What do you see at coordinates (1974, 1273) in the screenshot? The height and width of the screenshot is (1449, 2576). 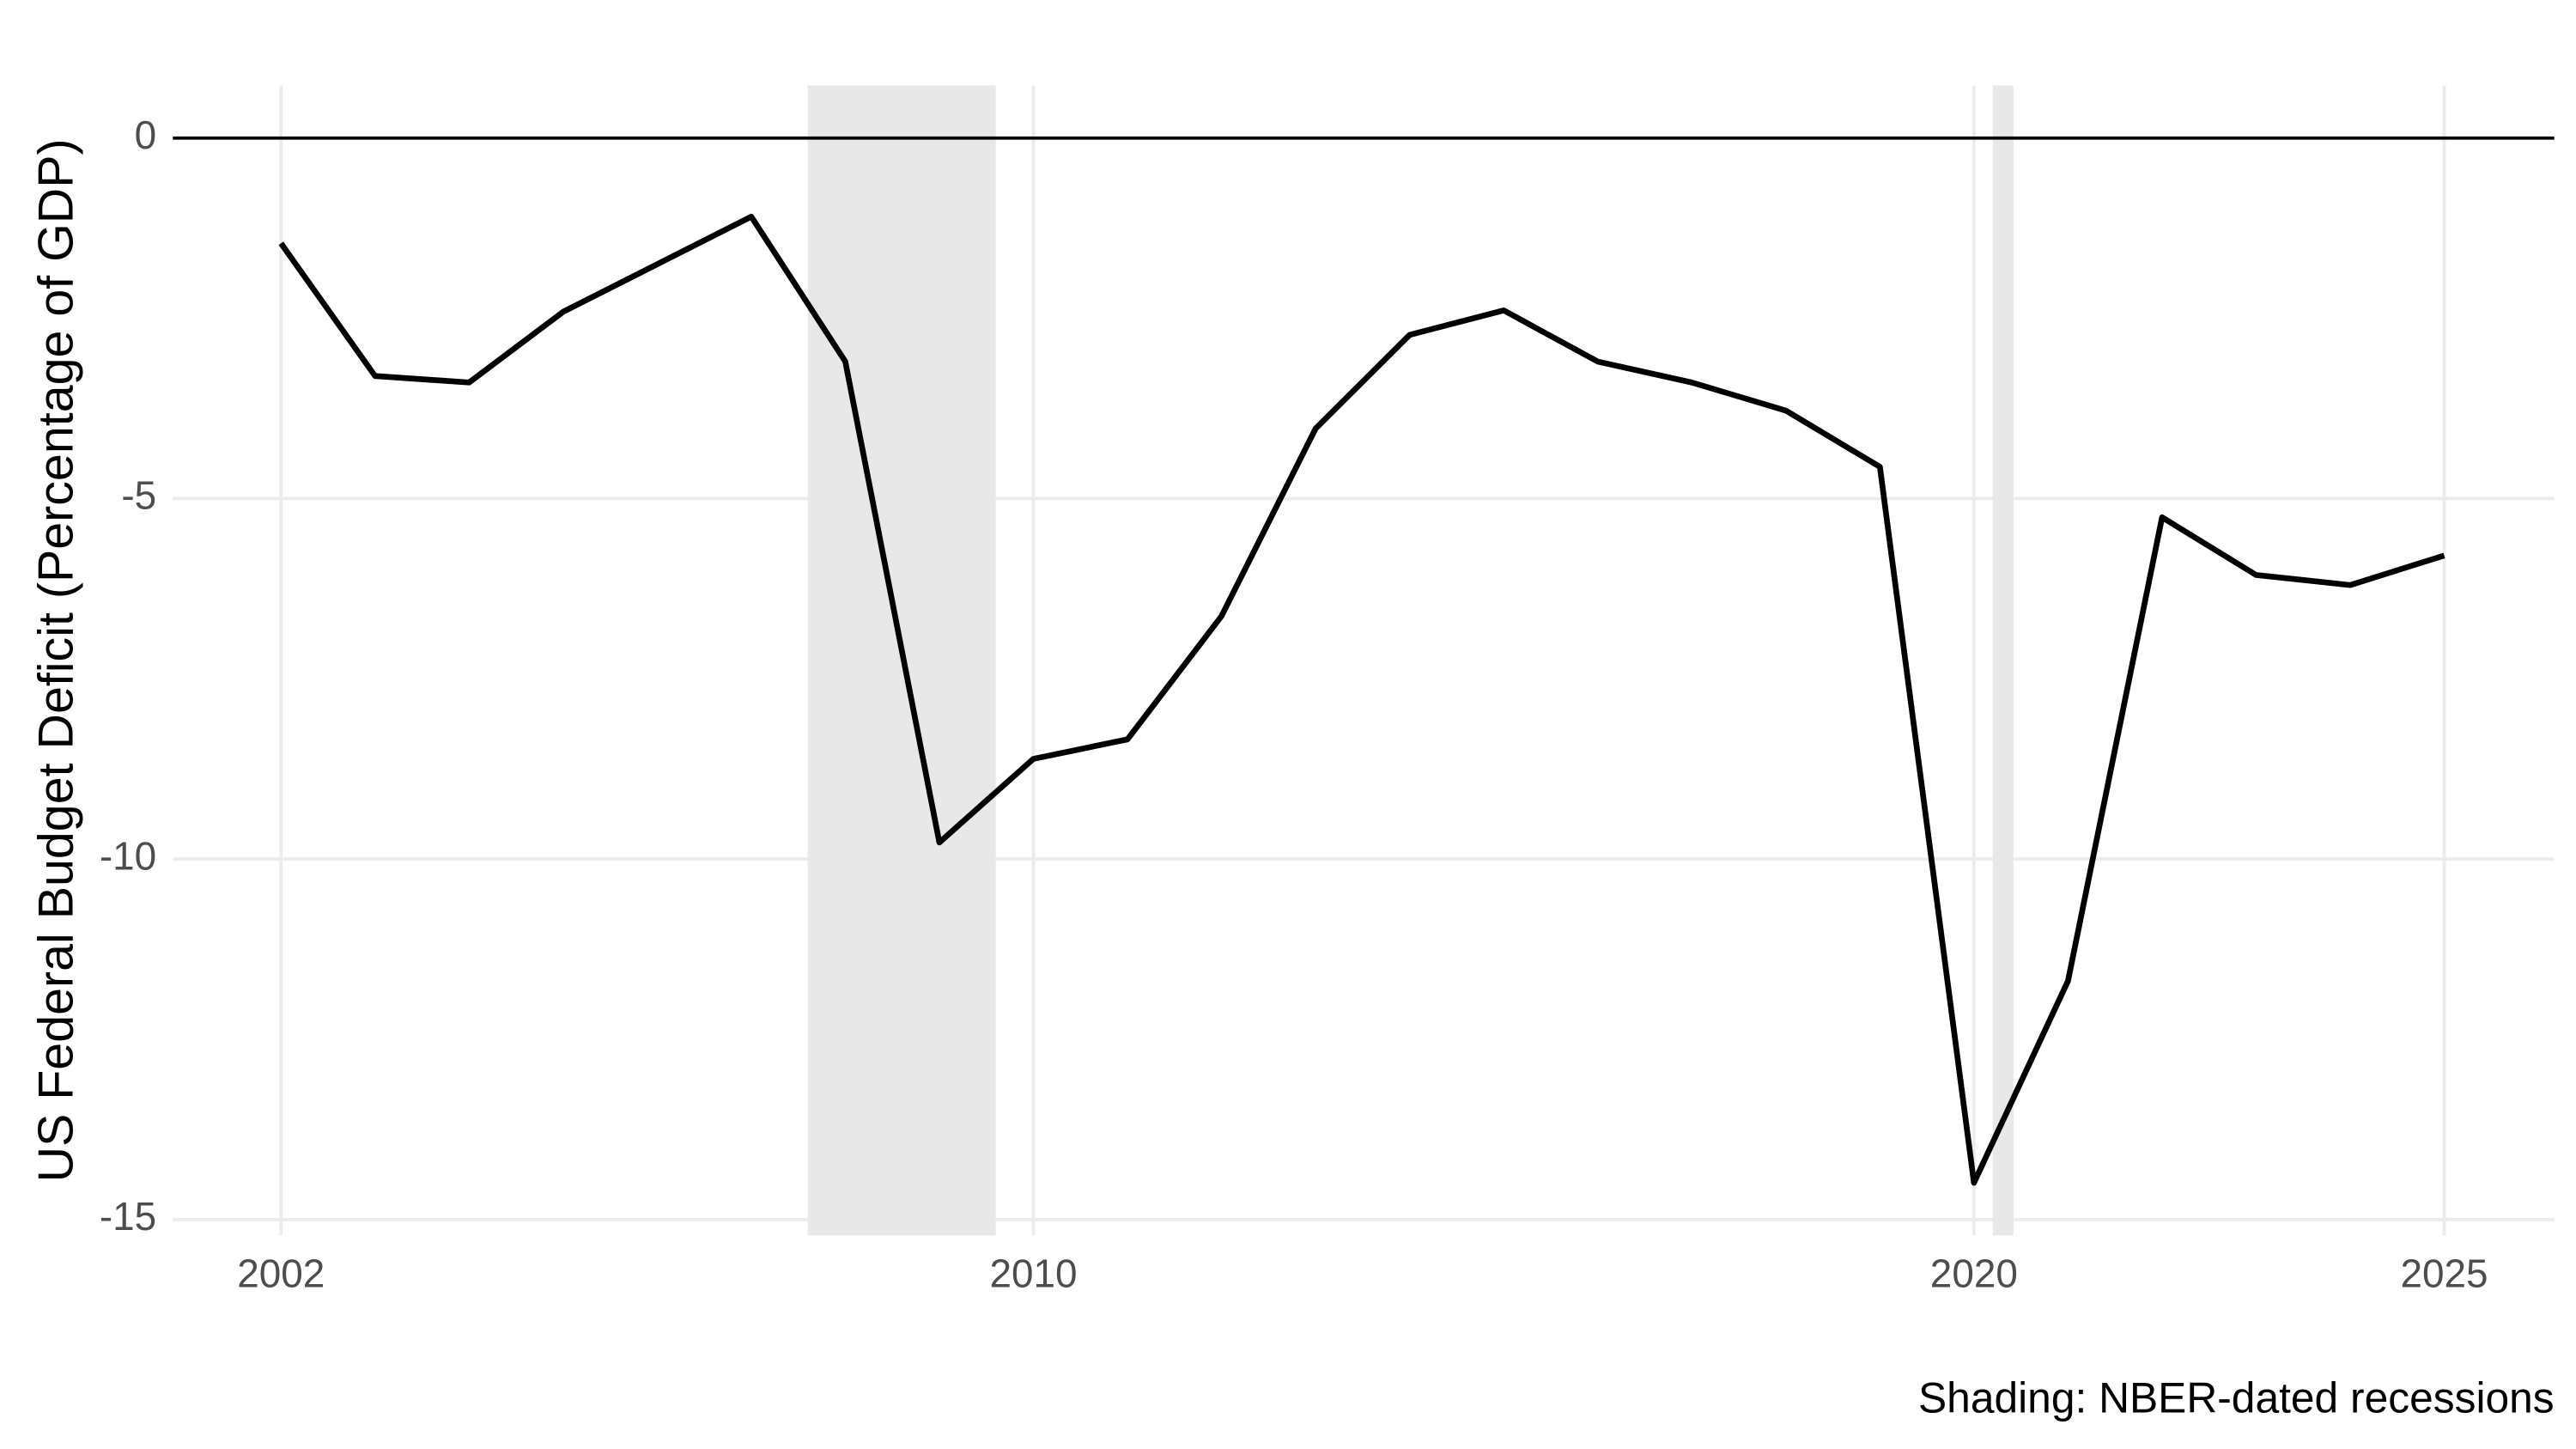 I see `x-tick-label: 2020` at bounding box center [1974, 1273].